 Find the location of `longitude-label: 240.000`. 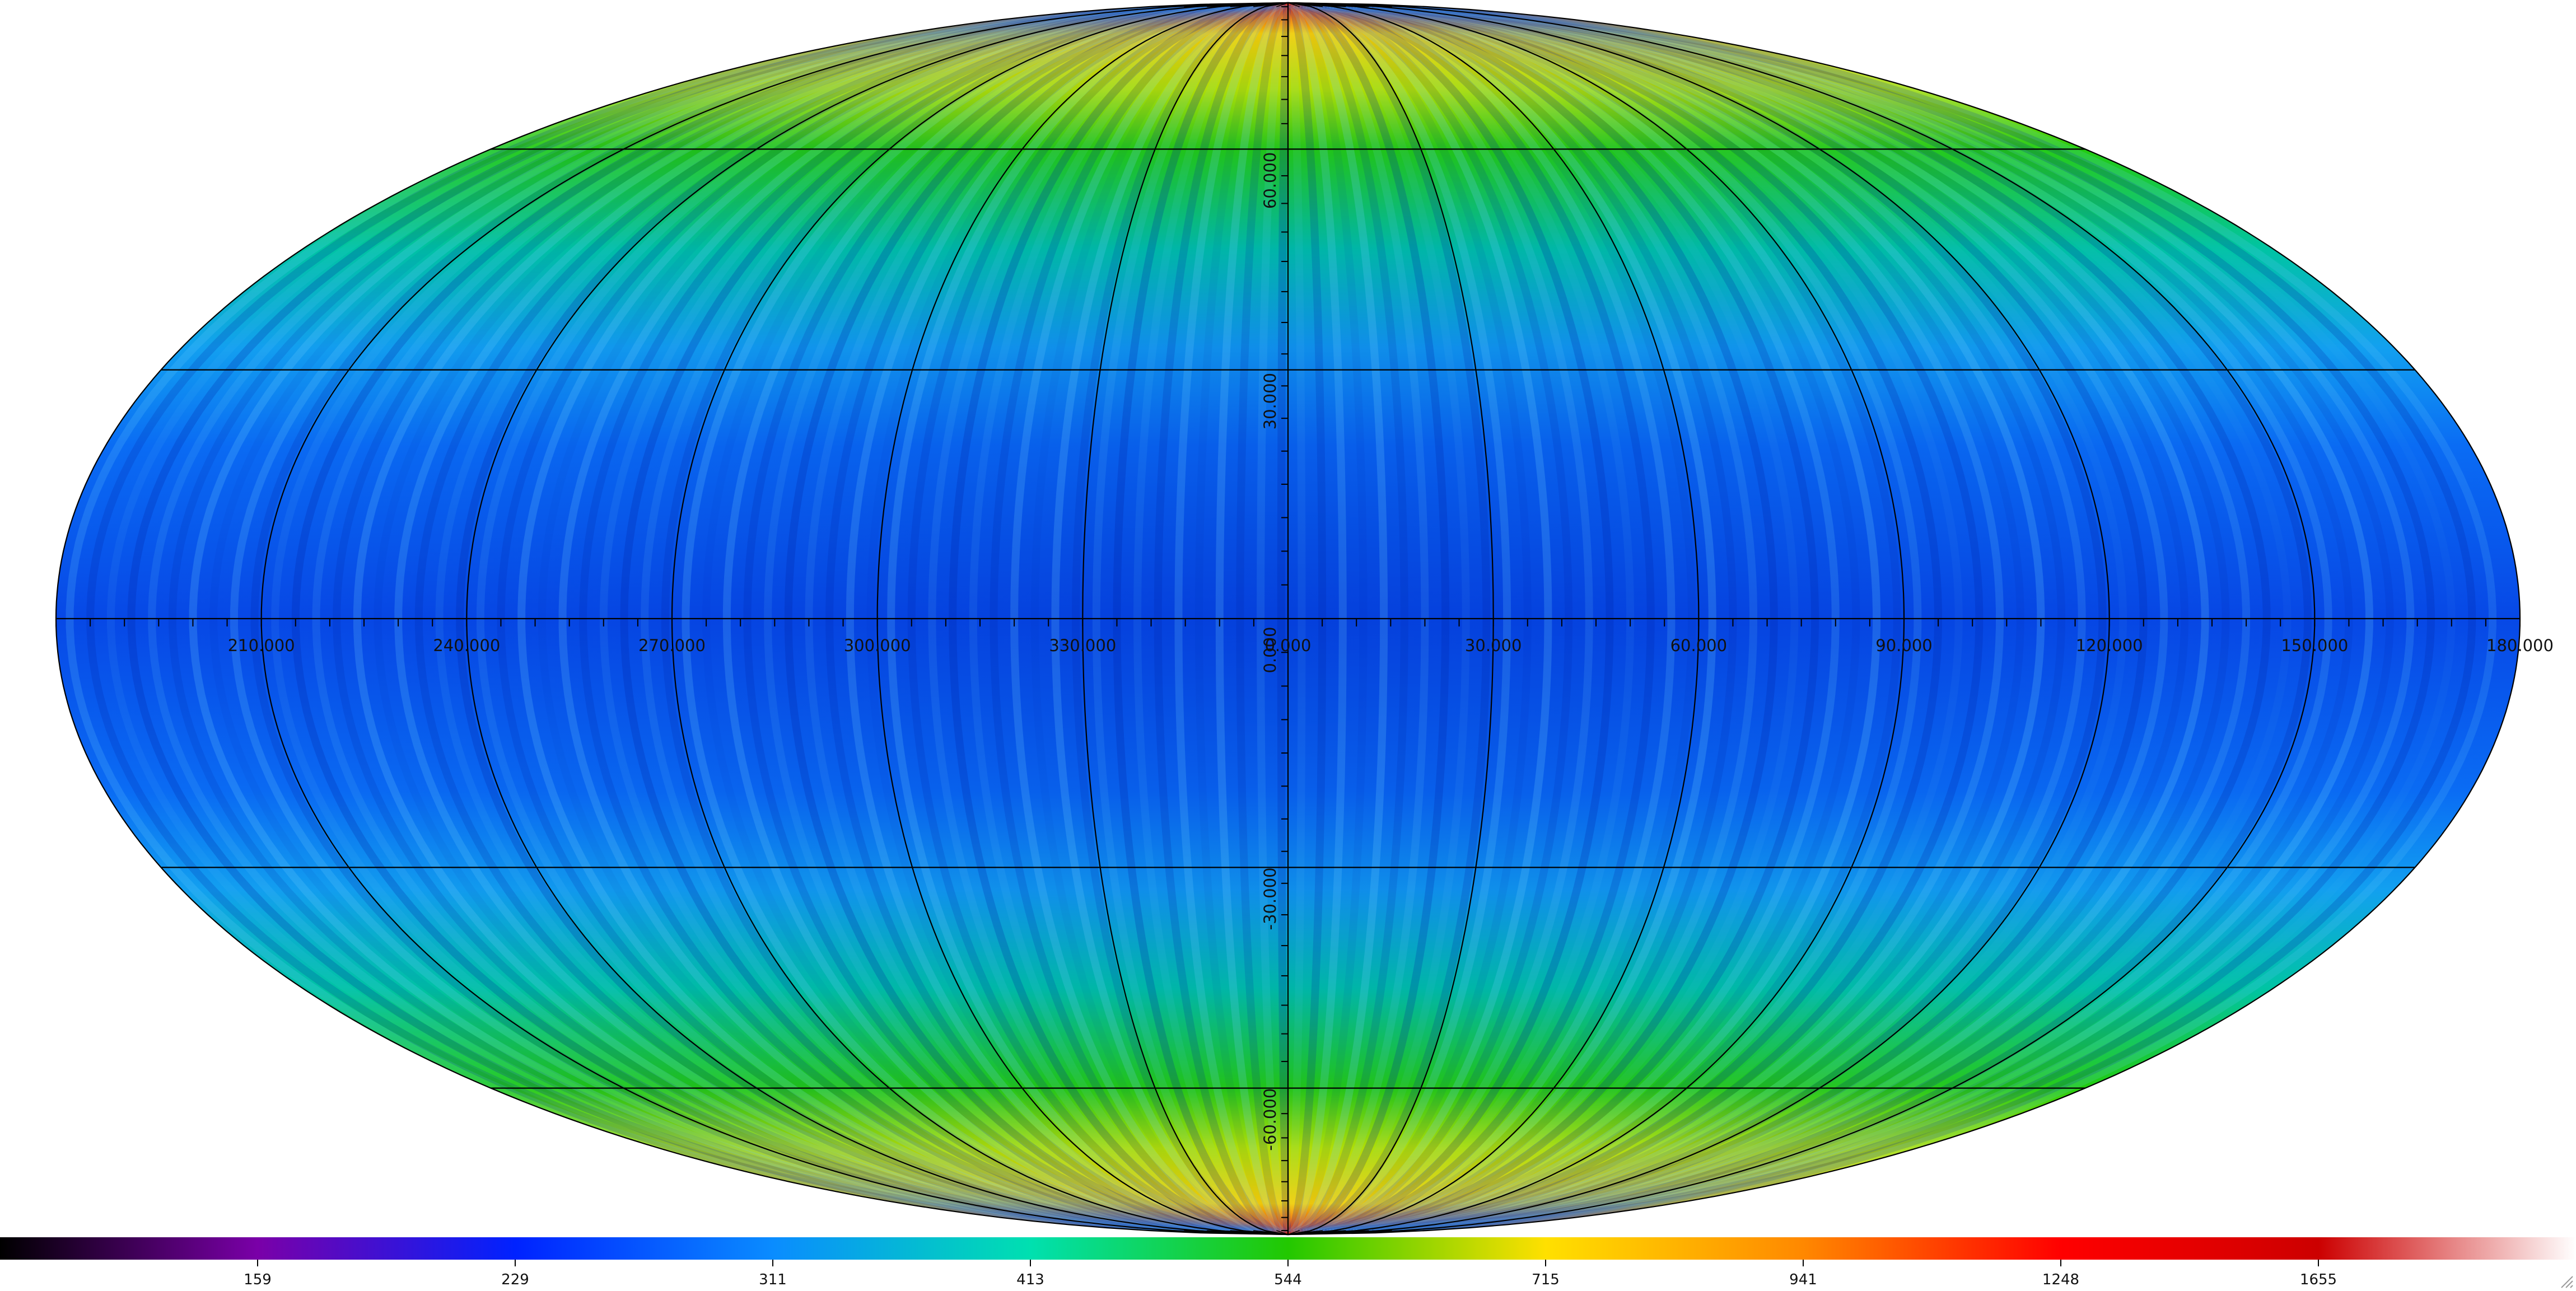

longitude-label: 240.000 is located at coordinates (467, 645).